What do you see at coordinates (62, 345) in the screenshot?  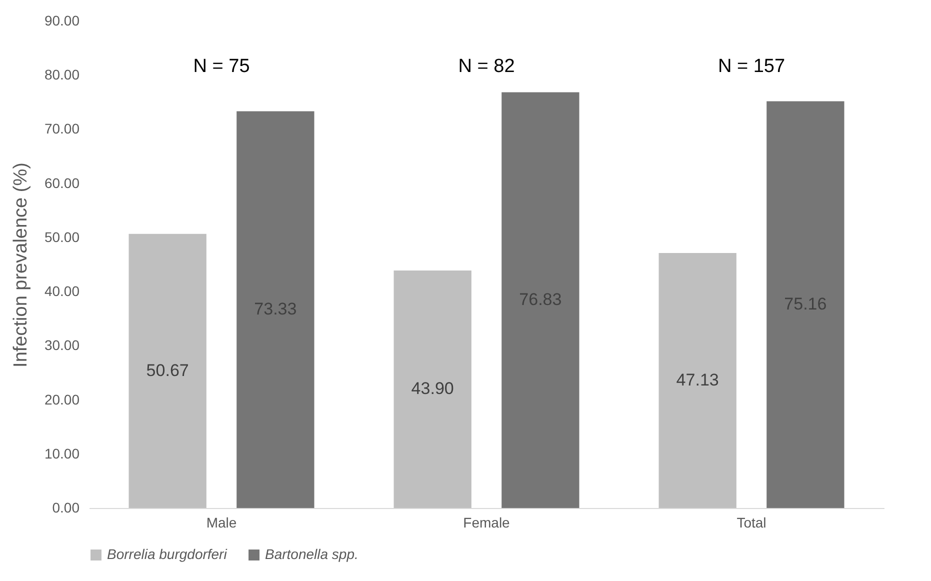 I see `y-tick-label: 30.00` at bounding box center [62, 345].